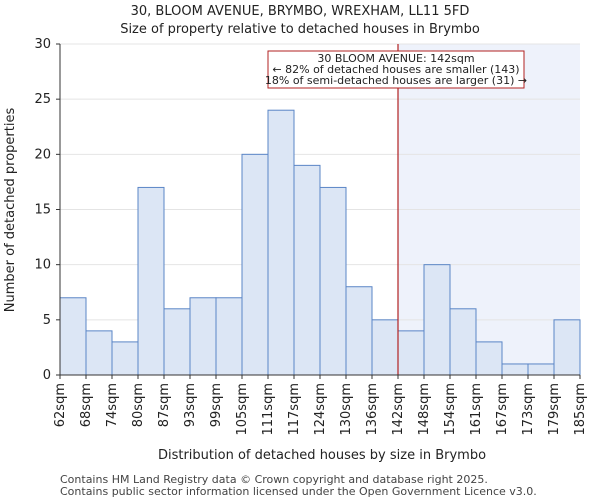 The height and width of the screenshot is (500, 600). I want to click on bar-111sqm, so click(281, 242).